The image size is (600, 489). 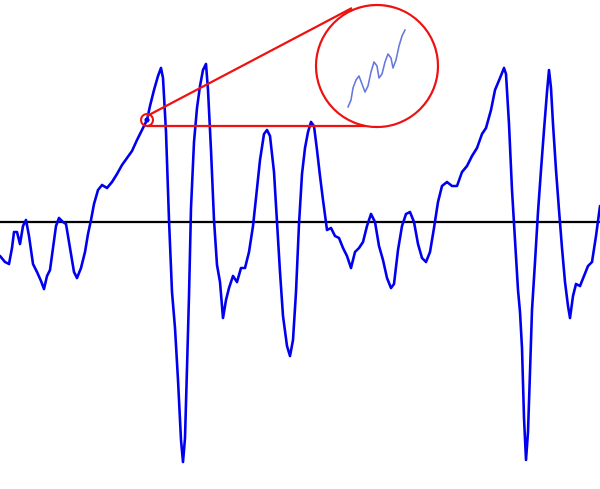 I want to click on zoomed-waveform-trace, so click(x=376, y=68).